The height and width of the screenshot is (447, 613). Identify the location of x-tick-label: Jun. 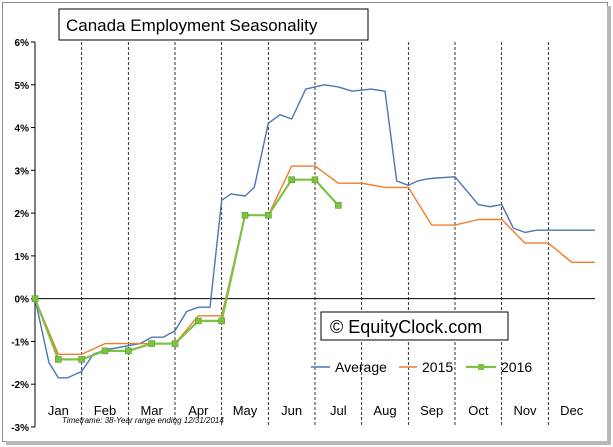
(291, 410).